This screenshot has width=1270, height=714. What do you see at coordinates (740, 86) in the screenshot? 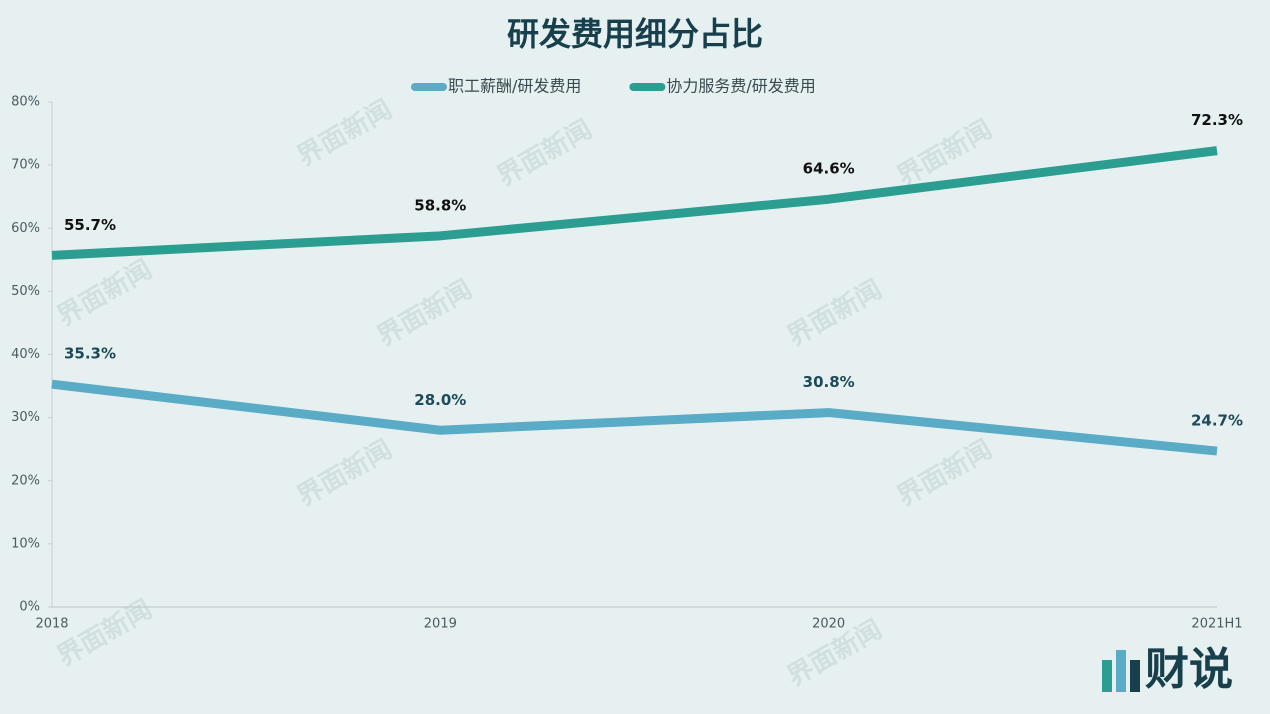
I see `legend-label: 协力服务费/研发费用` at bounding box center [740, 86].